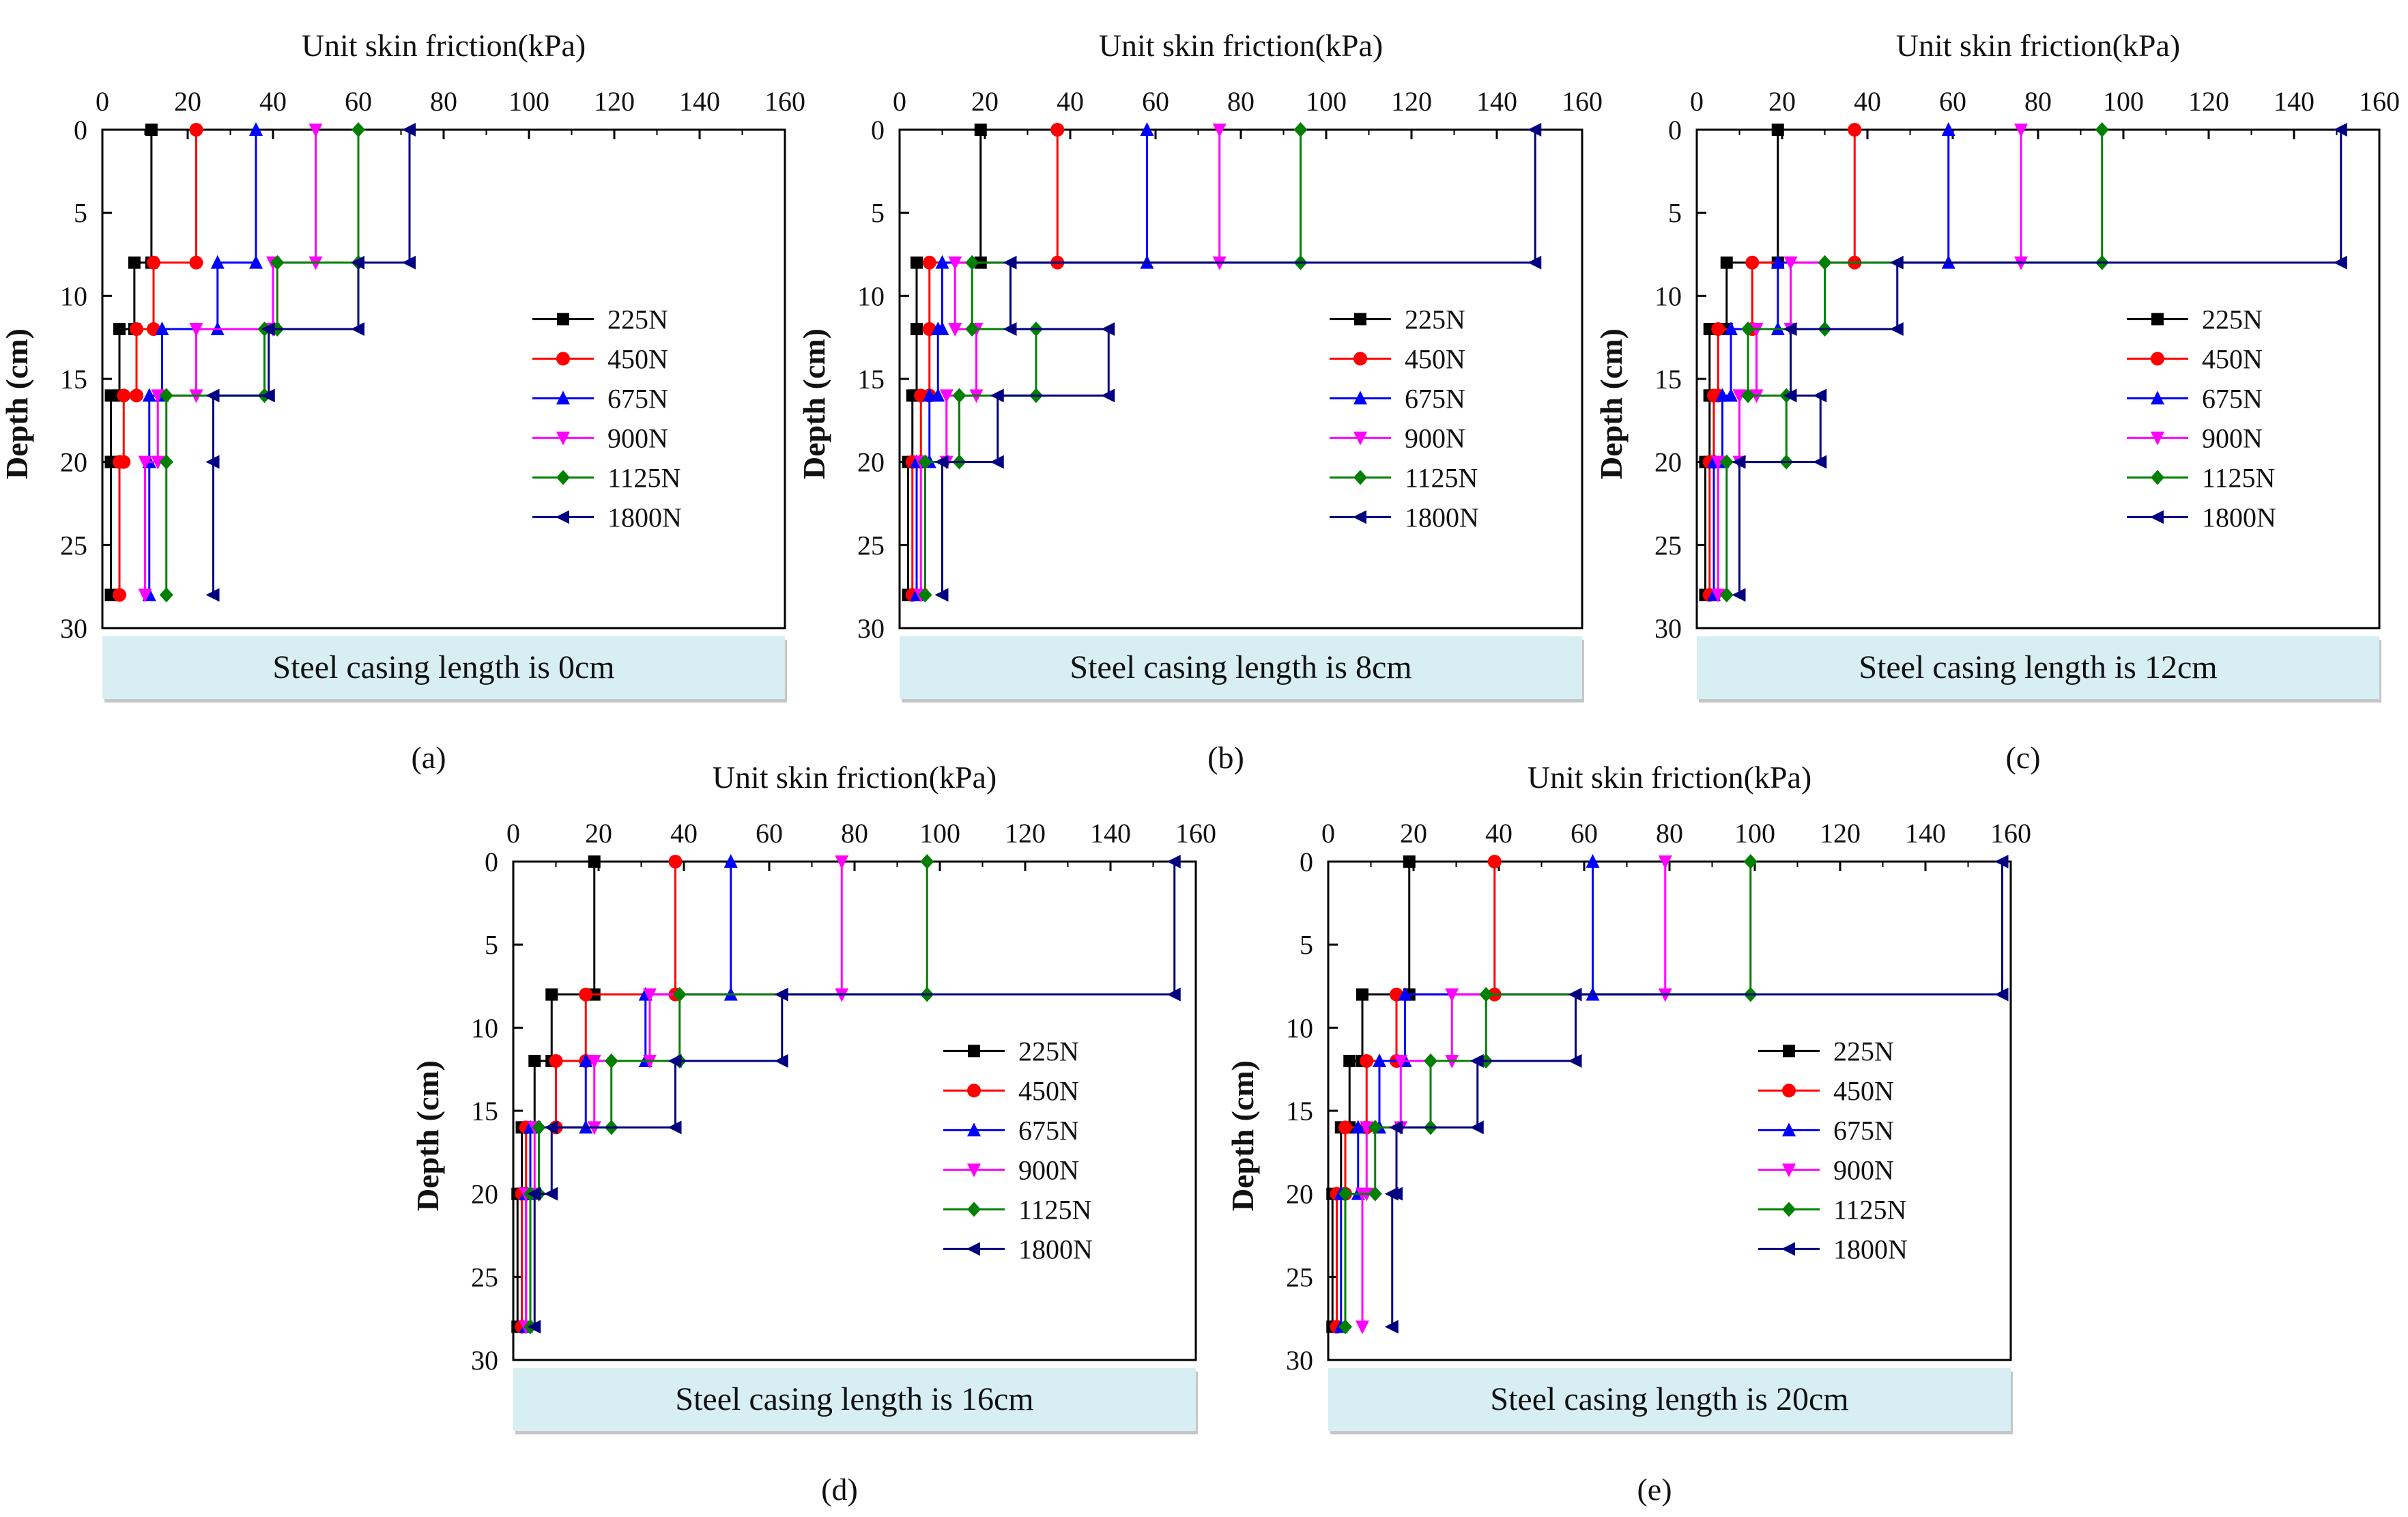 Image resolution: width=2408 pixels, height=1517 pixels. I want to click on caption-bar: Steel casing length is 16cm, so click(855, 1401).